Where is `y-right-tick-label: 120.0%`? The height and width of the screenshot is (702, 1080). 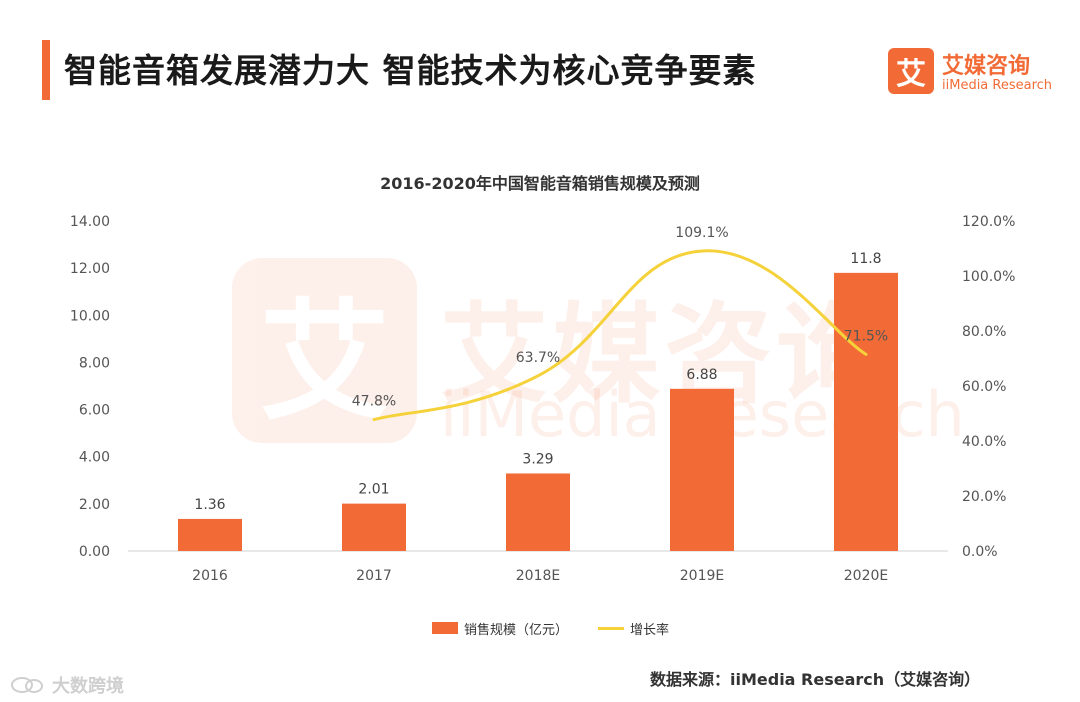
y-right-tick-label: 120.0% is located at coordinates (988, 222).